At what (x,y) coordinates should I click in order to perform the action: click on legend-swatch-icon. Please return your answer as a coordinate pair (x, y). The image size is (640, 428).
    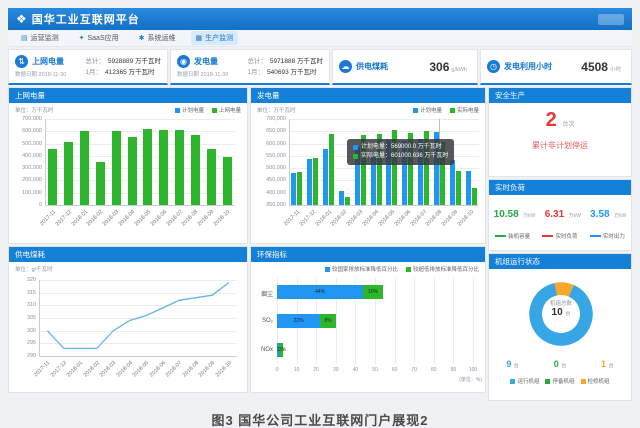
    Looking at the image, I should click on (415, 110).